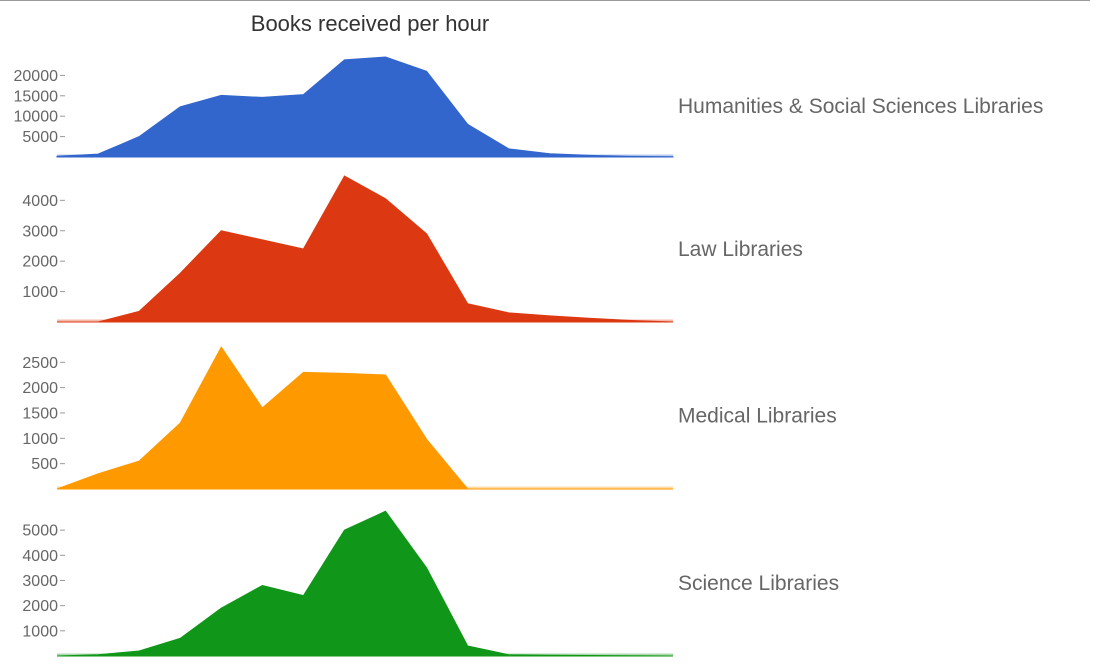 Image resolution: width=1096 pixels, height=668 pixels. What do you see at coordinates (36, 96) in the screenshot?
I see `y-tick-label: 15000` at bounding box center [36, 96].